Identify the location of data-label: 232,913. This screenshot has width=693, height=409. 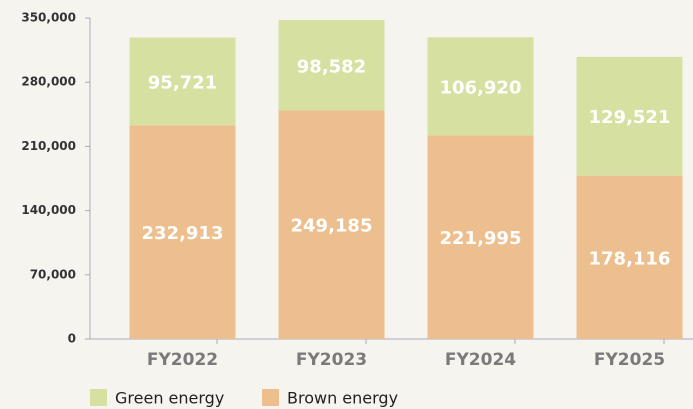
(183, 233).